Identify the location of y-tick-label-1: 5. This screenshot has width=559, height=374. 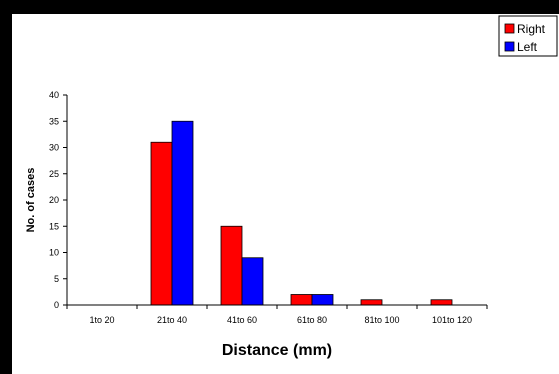
(56, 279).